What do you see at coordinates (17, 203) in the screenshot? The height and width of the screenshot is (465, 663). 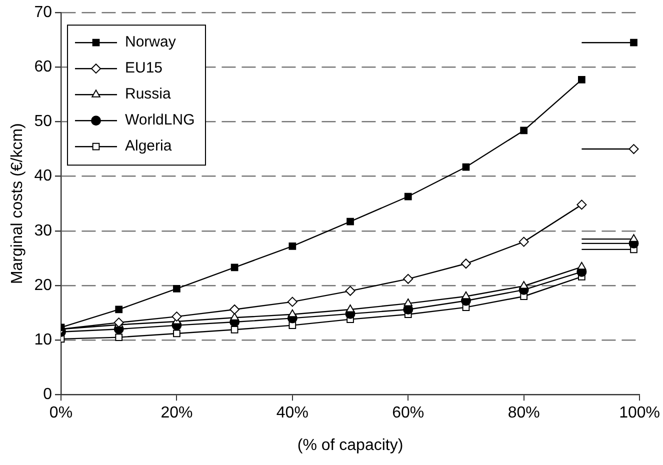 I see `y-axis-title: Marginal costs (€/kcm)` at bounding box center [17, 203].